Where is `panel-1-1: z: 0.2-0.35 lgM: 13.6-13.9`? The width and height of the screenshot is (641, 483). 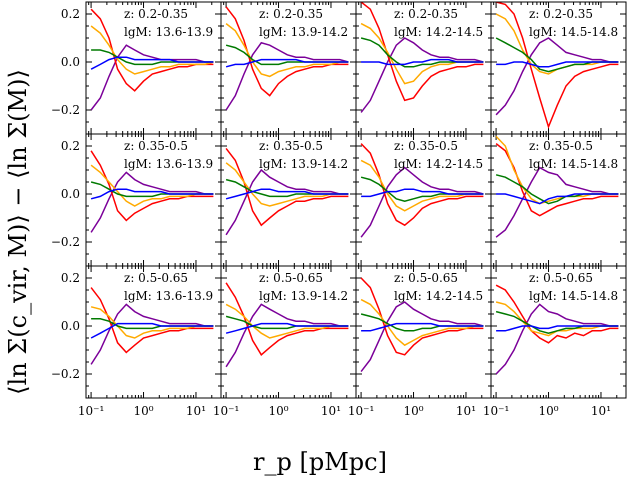 panel-1-1: z: 0.2-0.35 lgM: 13.6-13.9 is located at coordinates (153, 68).